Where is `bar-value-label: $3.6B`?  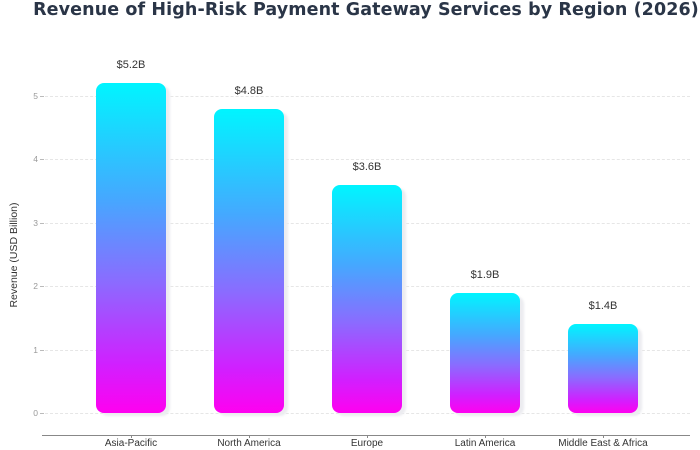 bar-value-label: $3.6B is located at coordinates (367, 166).